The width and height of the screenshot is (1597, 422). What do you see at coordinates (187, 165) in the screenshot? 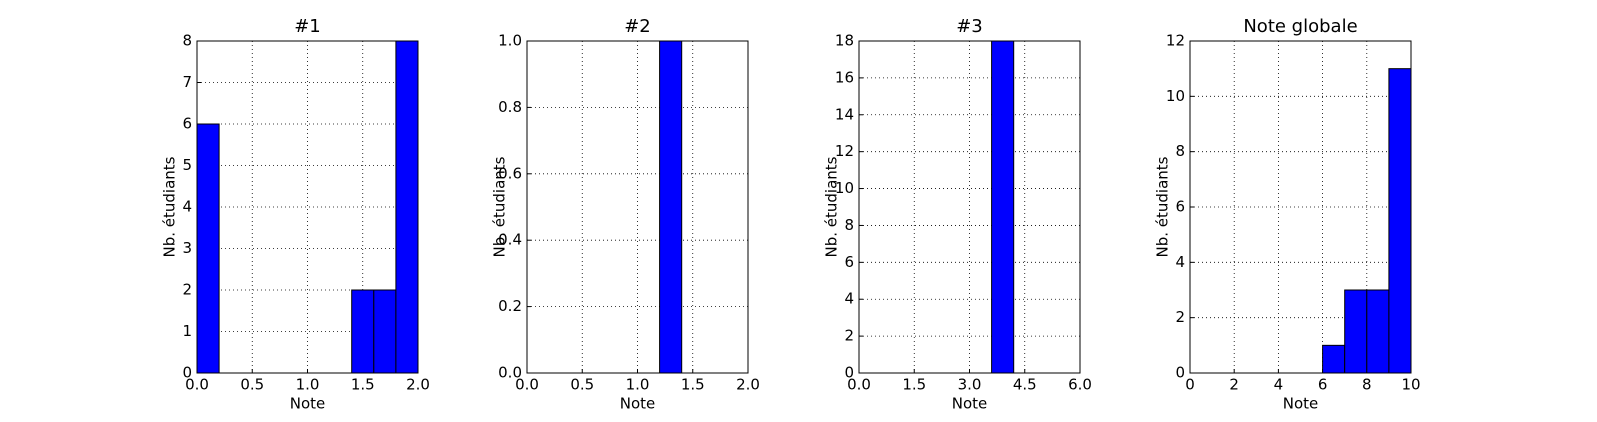
I see `y-tick-label: 5` at bounding box center [187, 165].